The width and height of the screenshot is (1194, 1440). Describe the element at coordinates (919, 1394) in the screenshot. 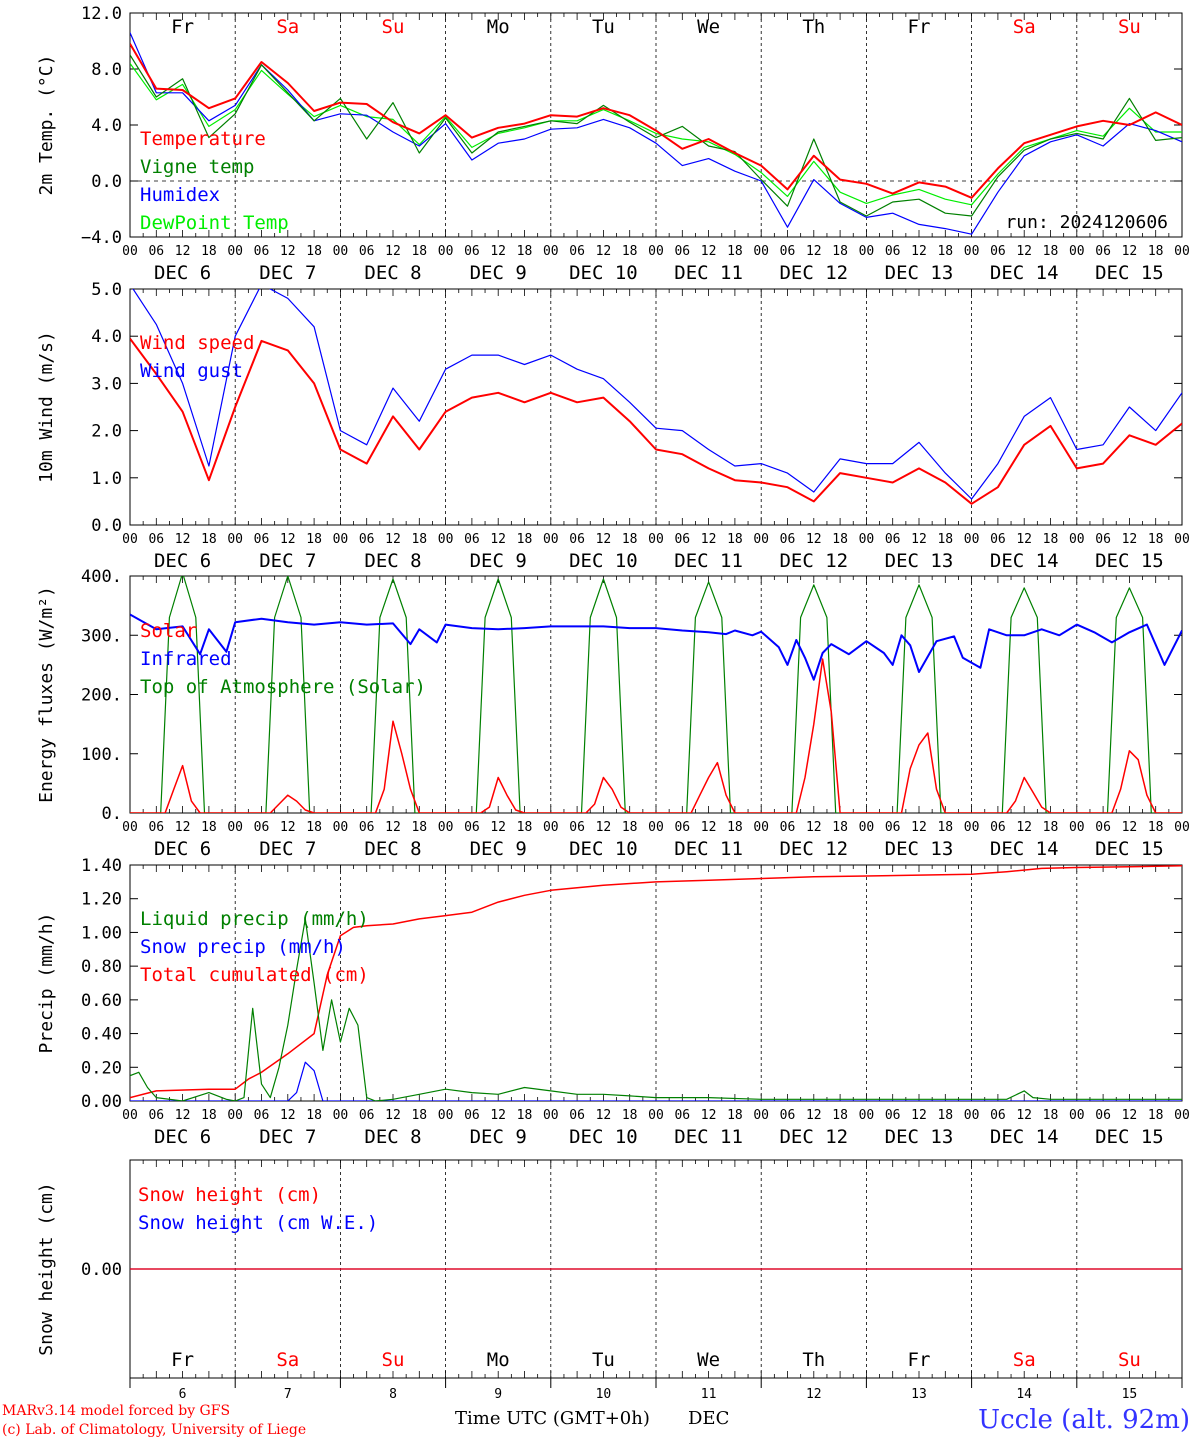

I see `date-number-label: 13` at that location.